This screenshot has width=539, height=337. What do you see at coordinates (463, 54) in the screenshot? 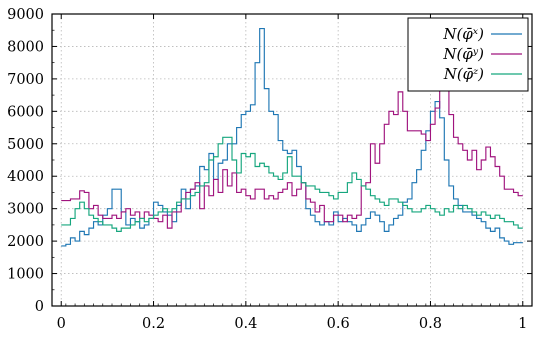
I see `legend-label-1: N(φ̄ʸ)` at bounding box center [463, 54].